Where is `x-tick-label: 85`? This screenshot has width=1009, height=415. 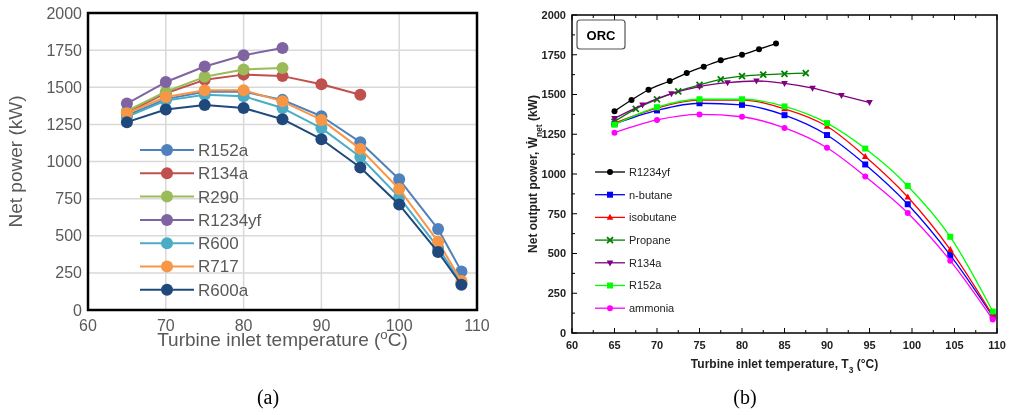 x-tick-label: 85 is located at coordinates (784, 345).